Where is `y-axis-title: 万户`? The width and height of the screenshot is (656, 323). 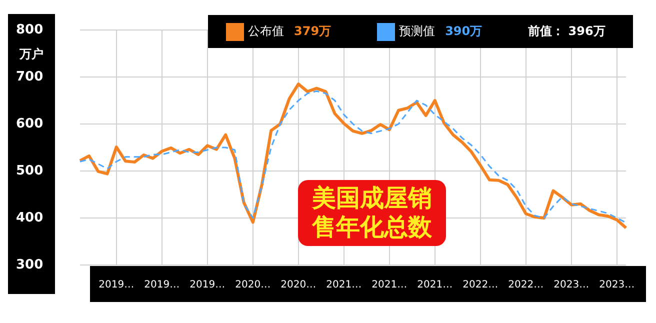 y-axis-title: 万户 is located at coordinates (31, 54).